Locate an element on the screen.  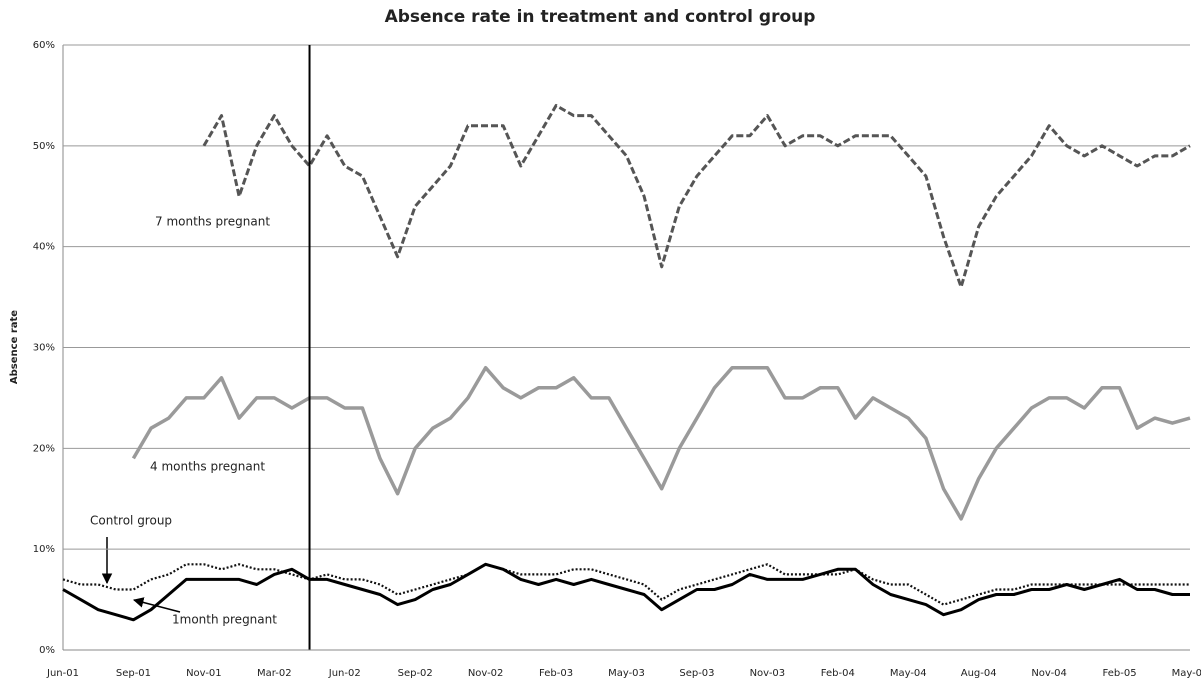
x-tick-label: Nov-01 is located at coordinates (204, 673).